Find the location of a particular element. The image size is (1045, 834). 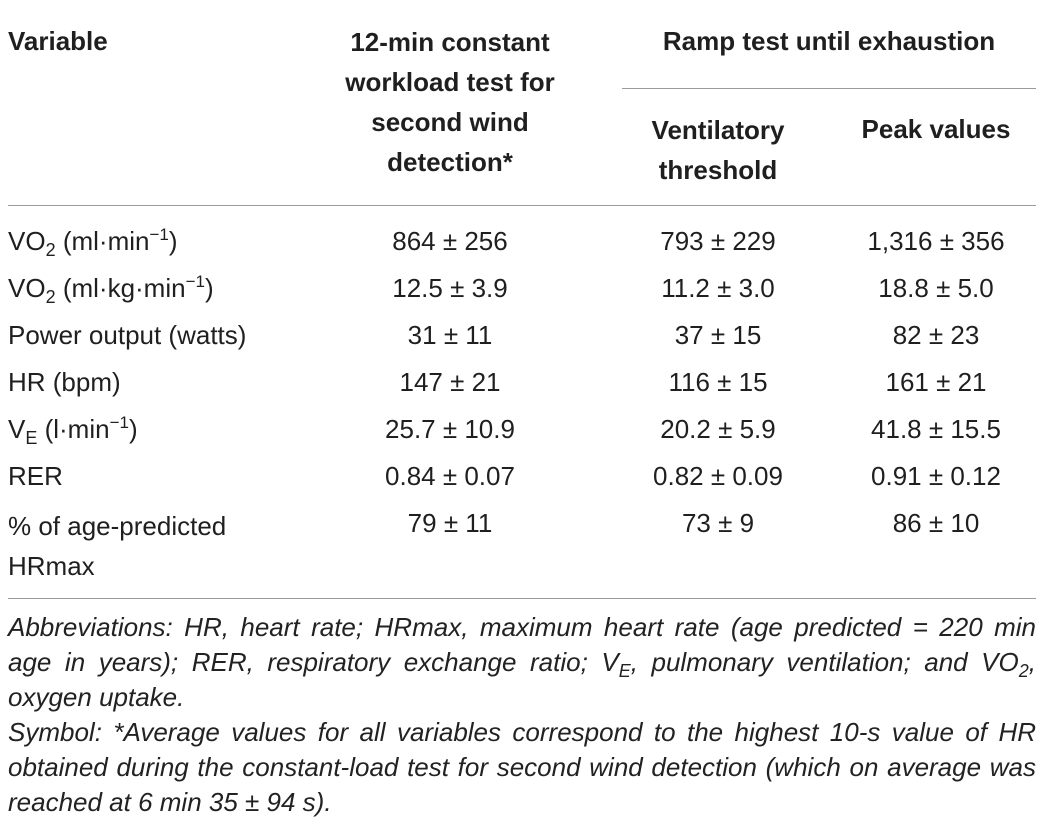

row-5-label-sub: E is located at coordinates (31, 438).